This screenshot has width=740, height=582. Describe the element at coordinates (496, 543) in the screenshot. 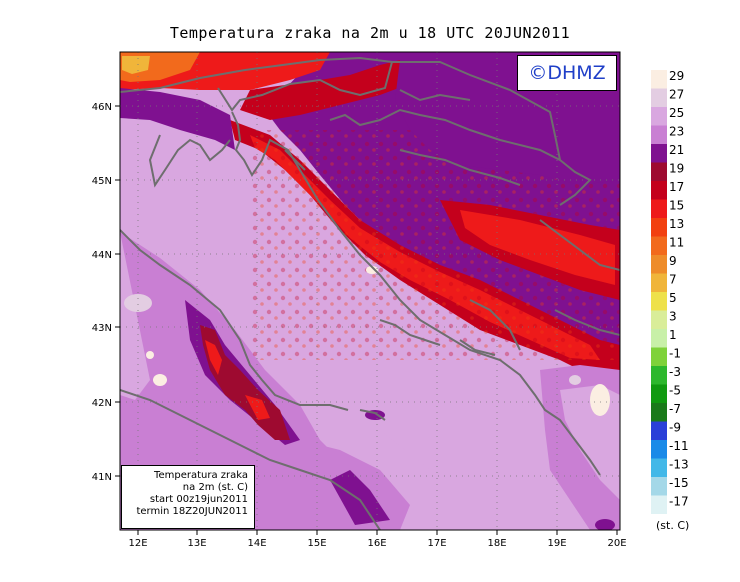

I see `x-tick-label: 18E` at that location.